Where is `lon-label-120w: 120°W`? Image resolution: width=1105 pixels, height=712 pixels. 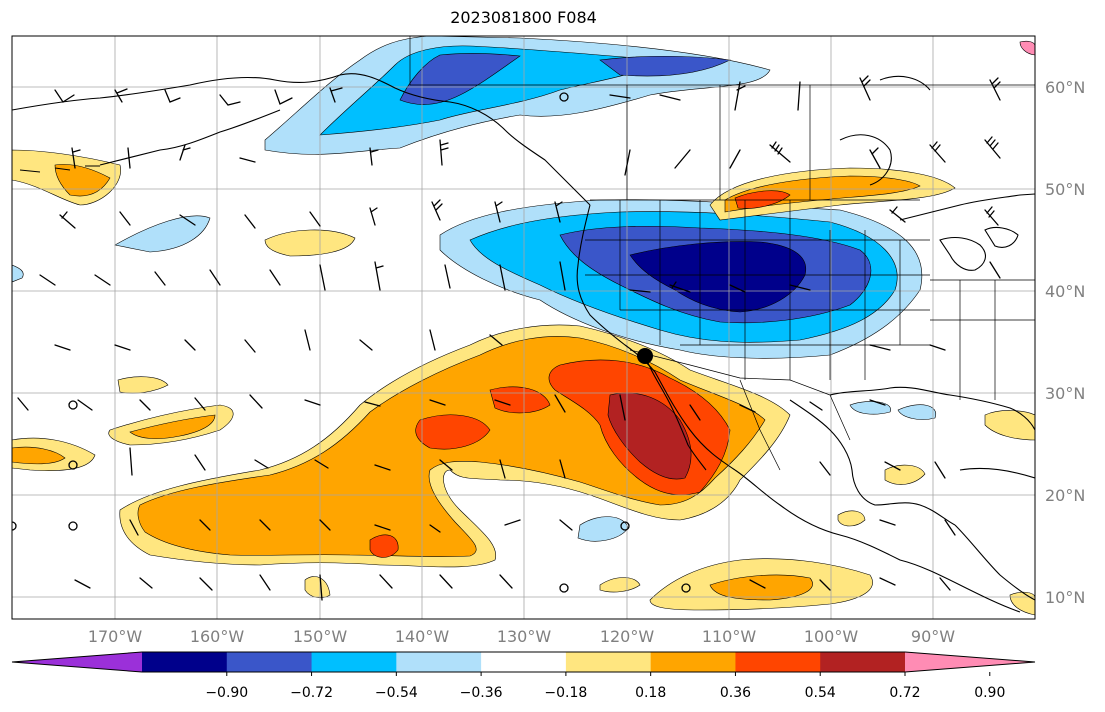 lon-label-120w: 120°W is located at coordinates (627, 636).